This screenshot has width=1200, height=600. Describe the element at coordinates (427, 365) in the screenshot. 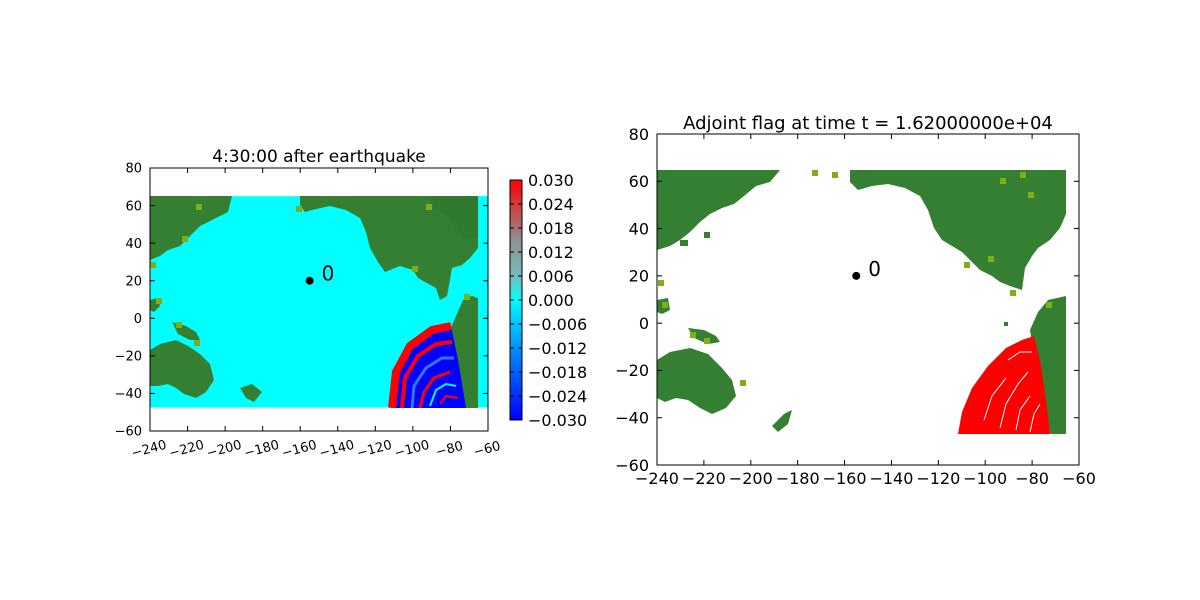

I see `left-wave-field` at that location.